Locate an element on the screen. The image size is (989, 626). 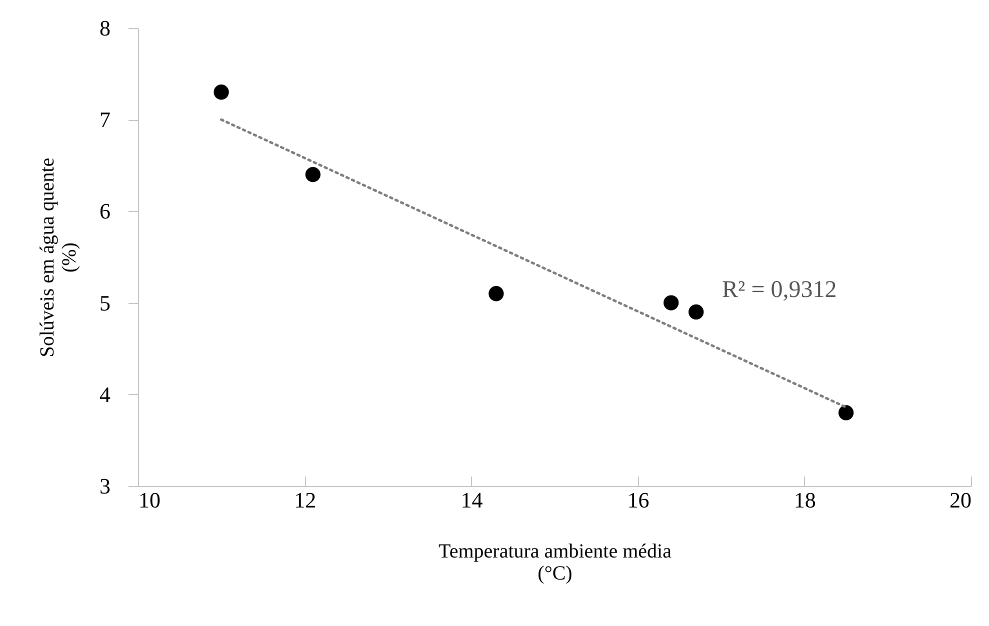
x-tick-label: 10 is located at coordinates (149, 500).